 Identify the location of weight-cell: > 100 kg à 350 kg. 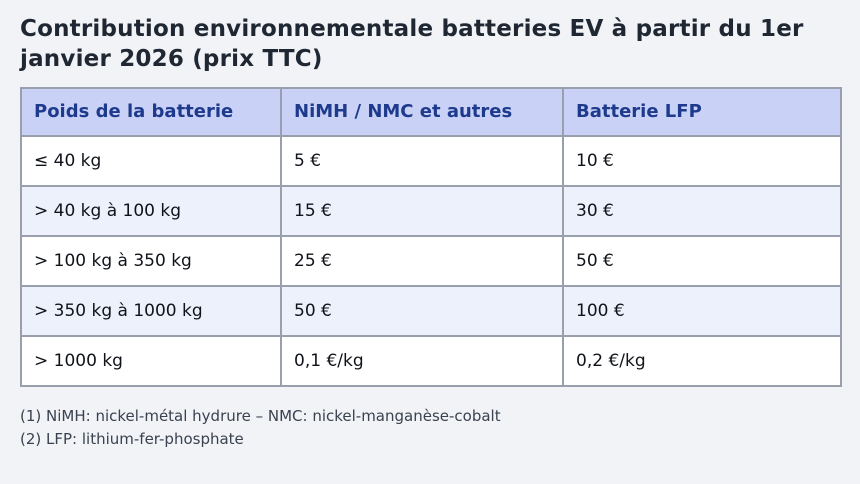
(151, 260).